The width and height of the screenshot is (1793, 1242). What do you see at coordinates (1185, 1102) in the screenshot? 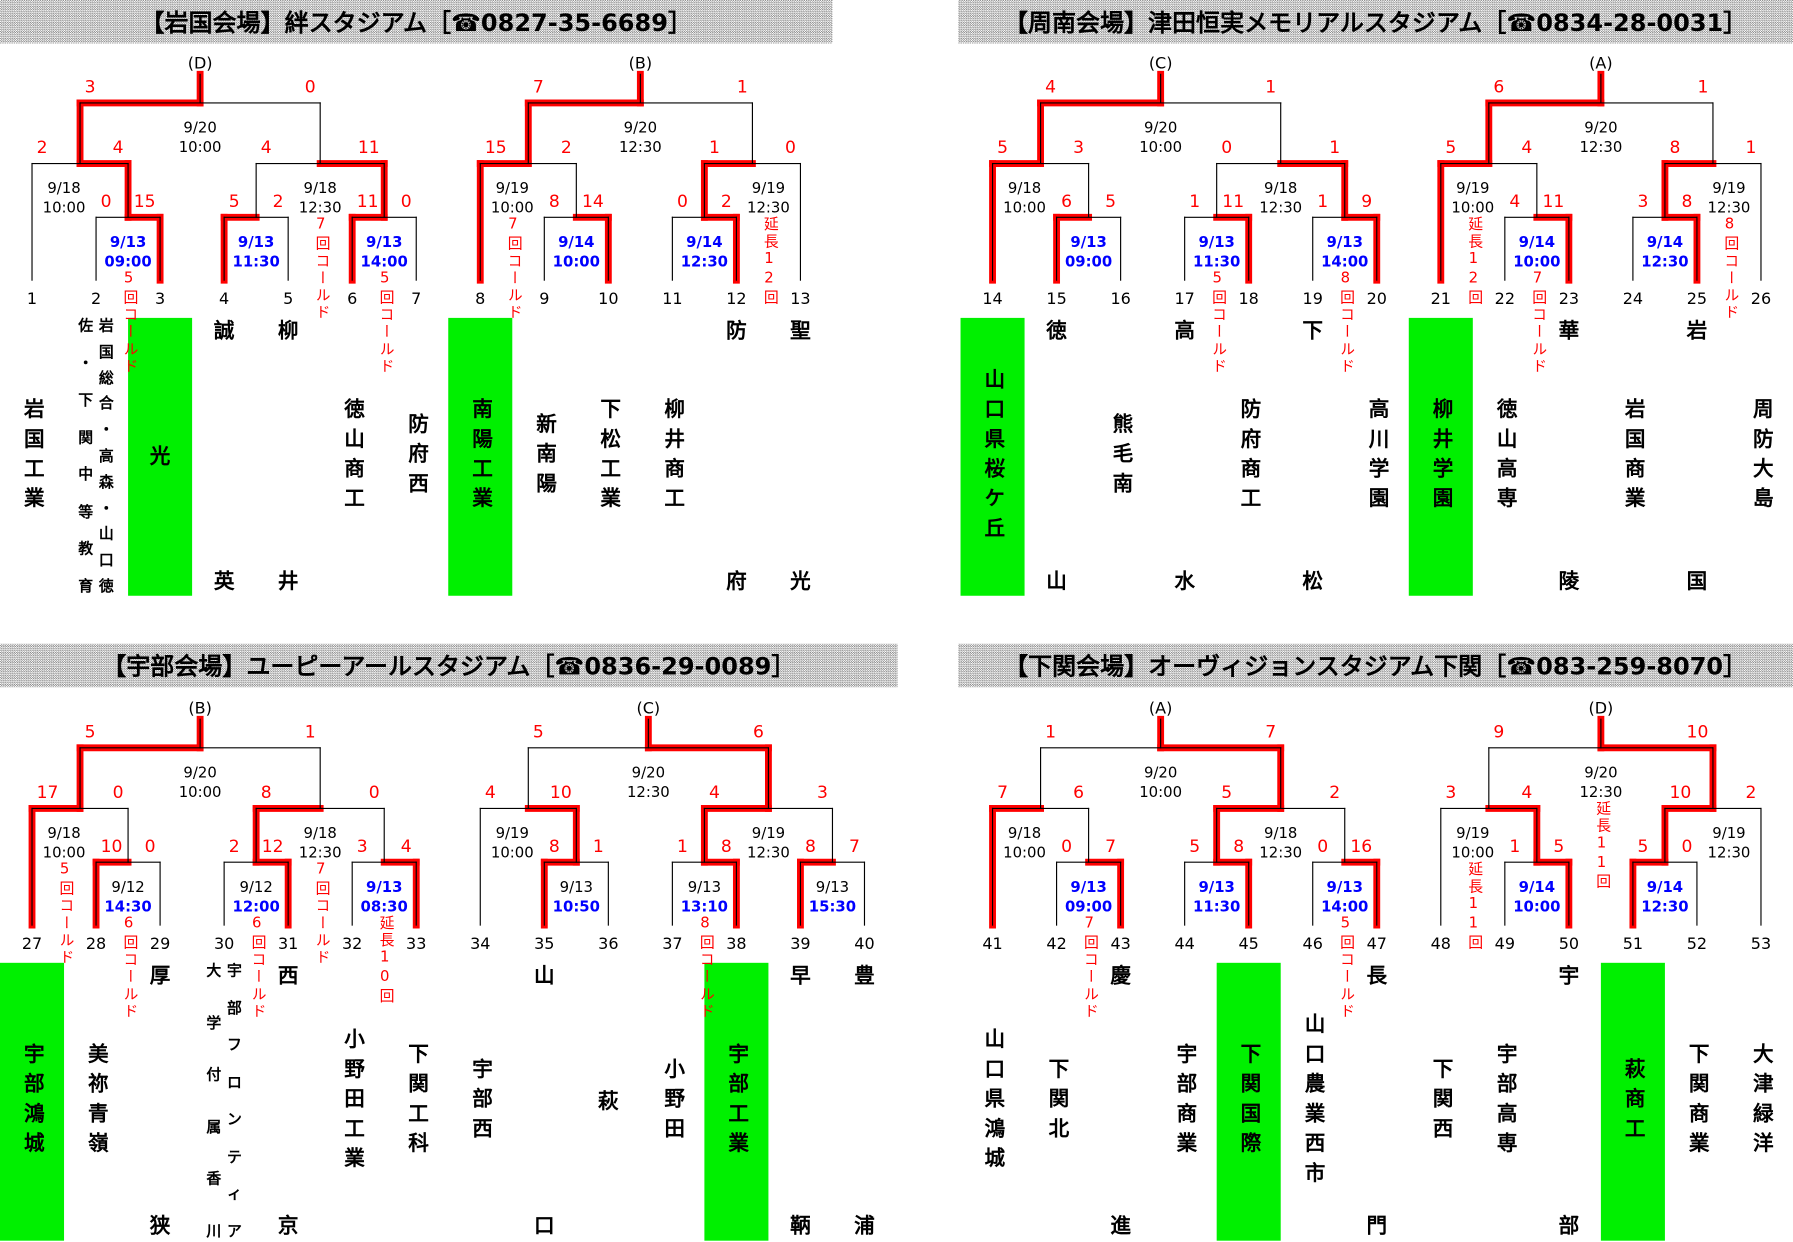
I see `team-name: 宇部商業` at bounding box center [1185, 1102].